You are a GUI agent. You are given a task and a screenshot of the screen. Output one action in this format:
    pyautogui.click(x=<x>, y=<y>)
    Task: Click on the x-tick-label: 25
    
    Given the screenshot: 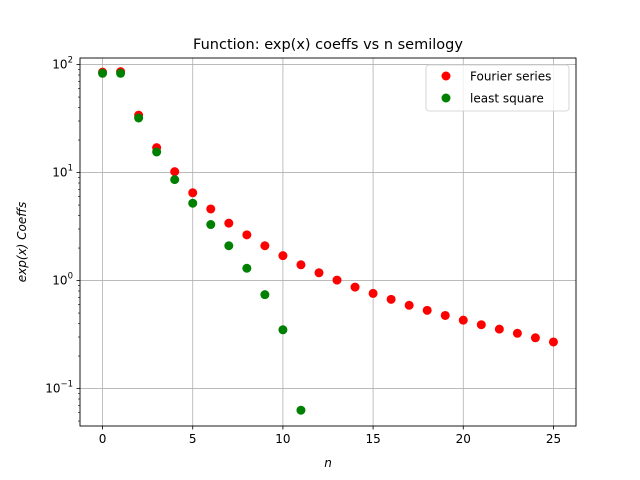 What is the action you would take?
    pyautogui.click(x=553, y=439)
    